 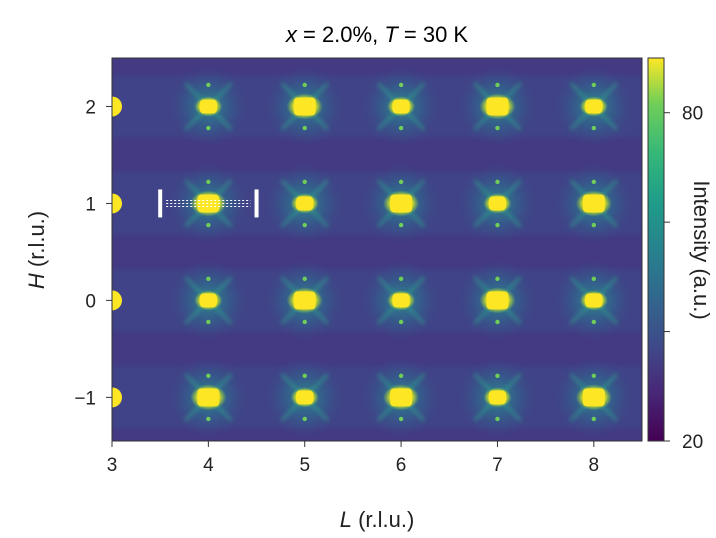 I want to click on x-axis-unit: (r.l.u.), so click(x=383, y=519).